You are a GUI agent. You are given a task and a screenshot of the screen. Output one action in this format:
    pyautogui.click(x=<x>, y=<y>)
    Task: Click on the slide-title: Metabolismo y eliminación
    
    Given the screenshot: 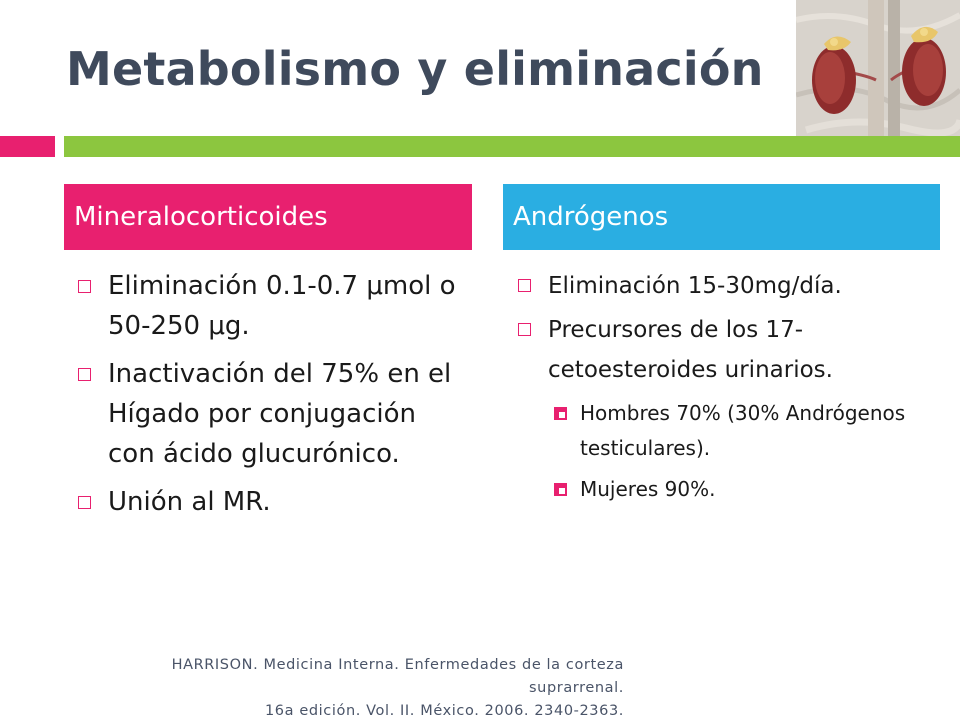 What is the action you would take?
    pyautogui.click(x=415, y=69)
    